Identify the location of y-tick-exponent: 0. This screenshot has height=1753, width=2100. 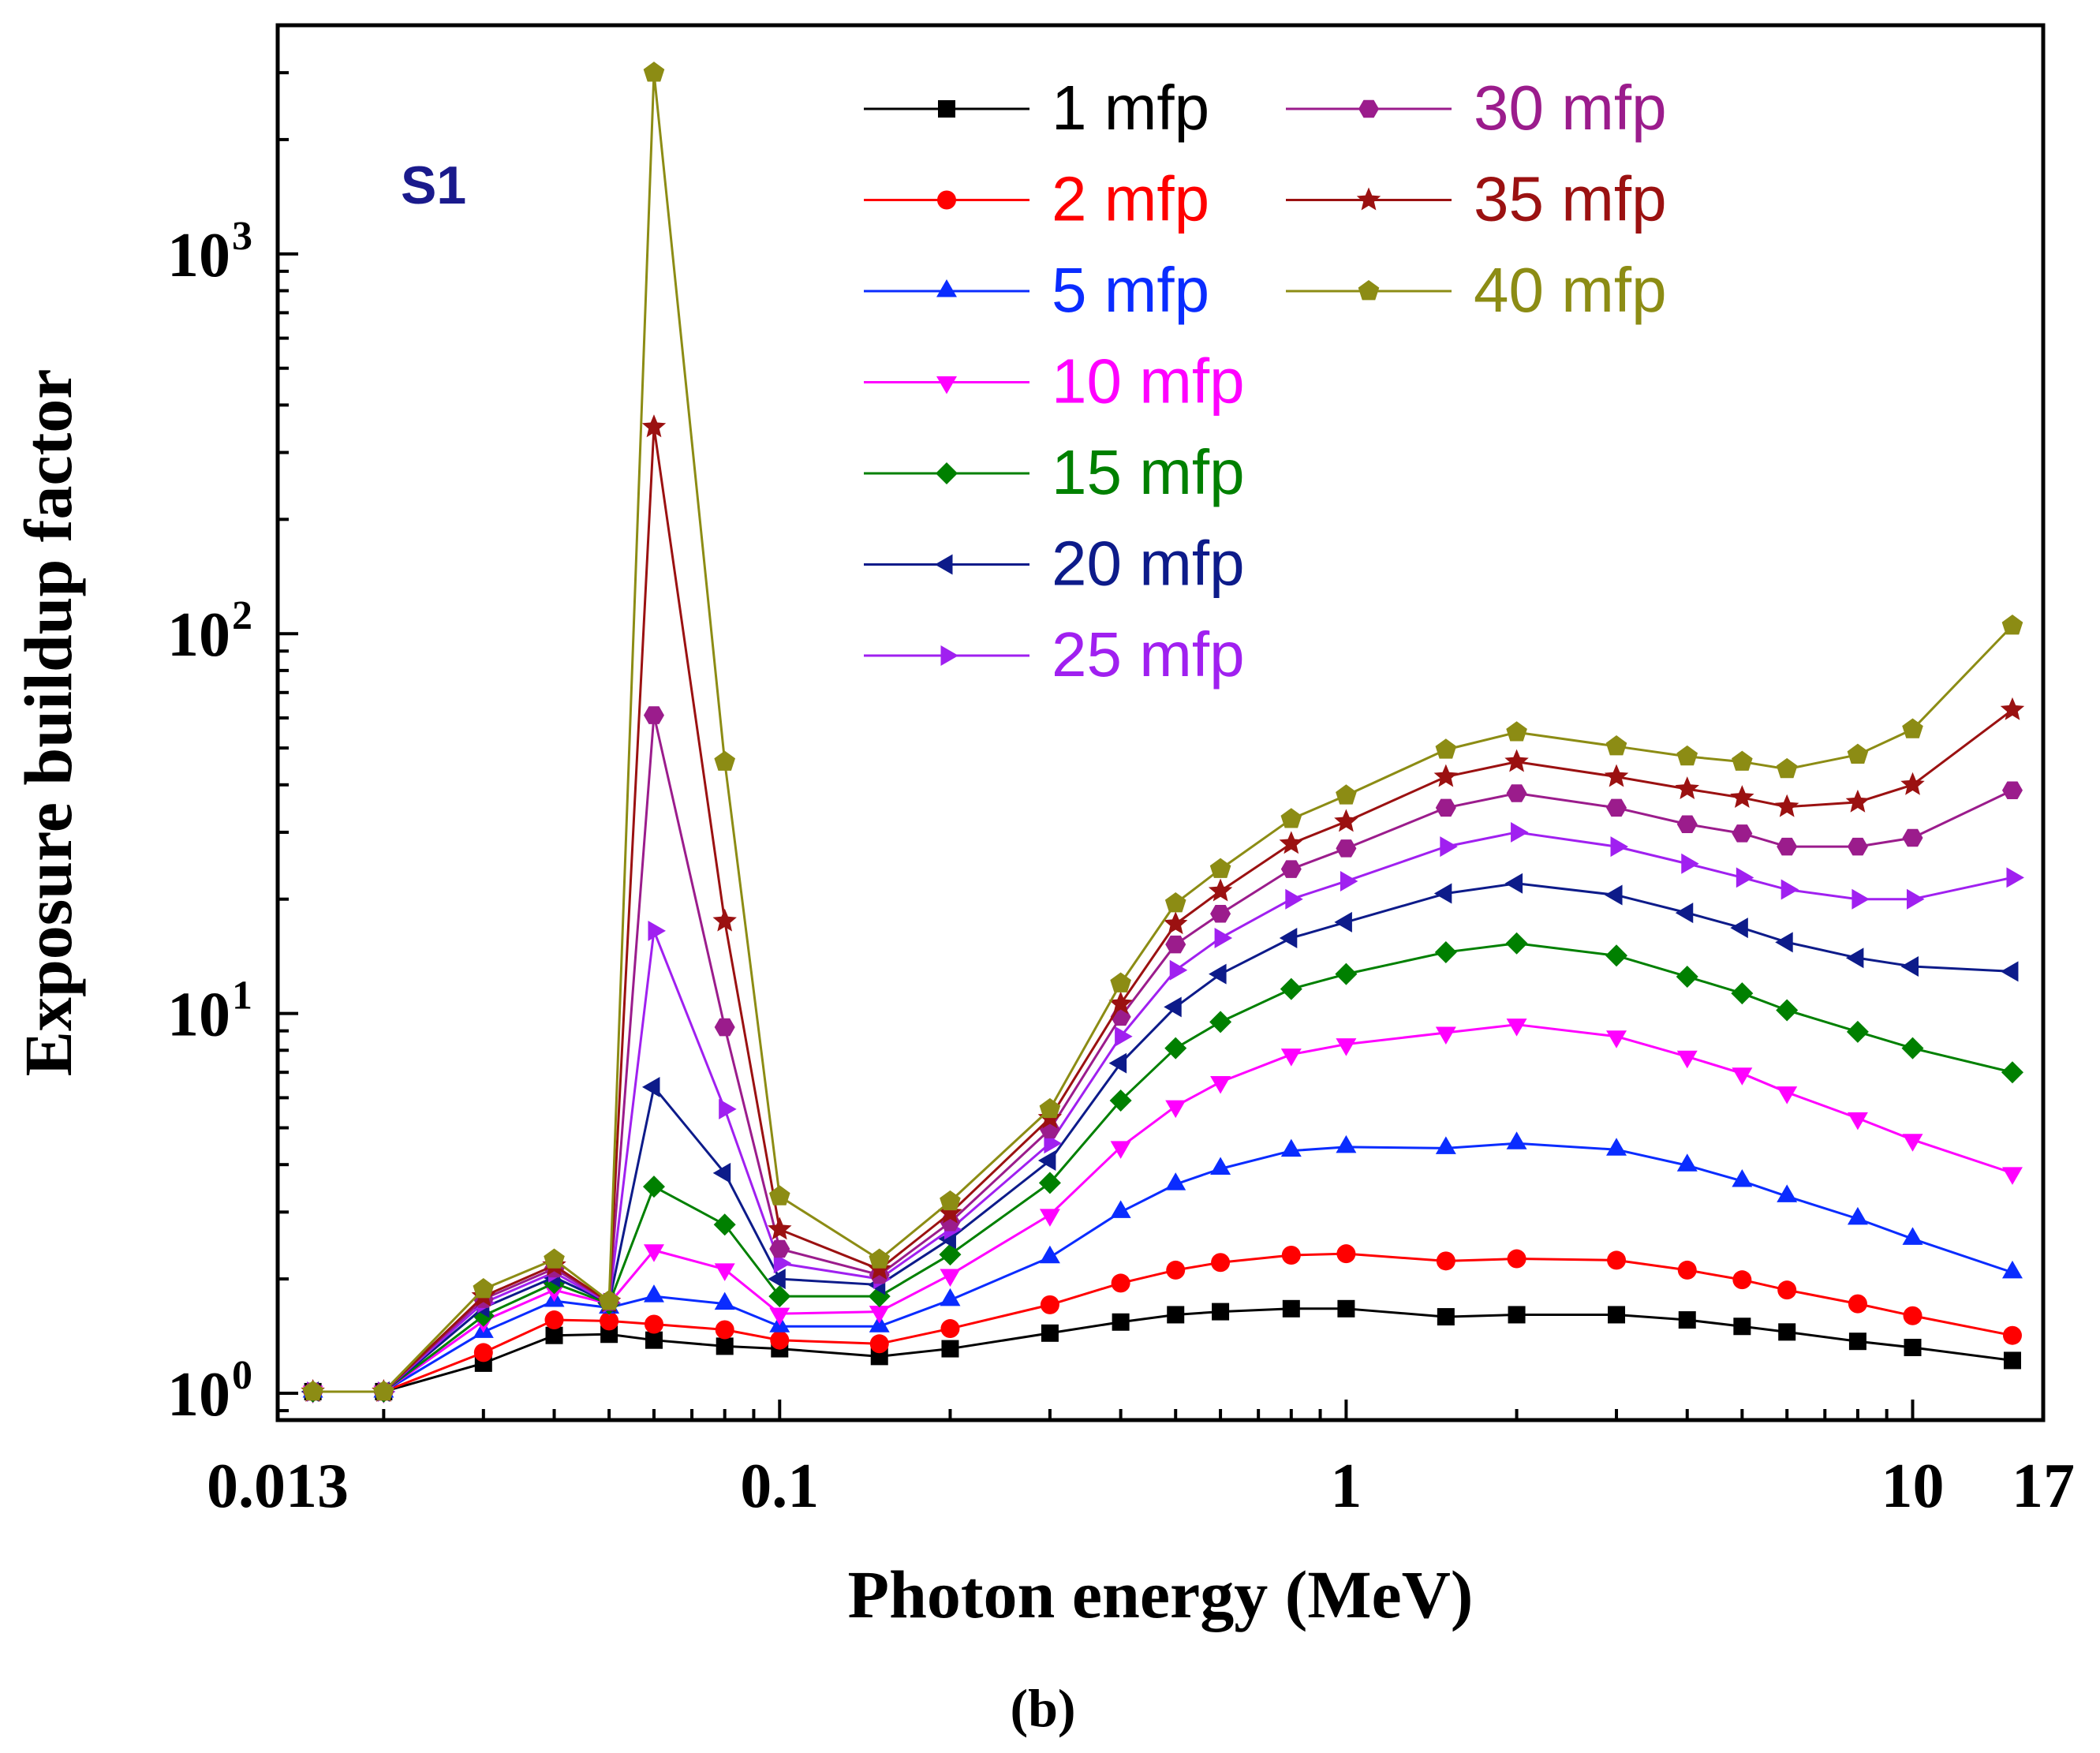
(242, 1375).